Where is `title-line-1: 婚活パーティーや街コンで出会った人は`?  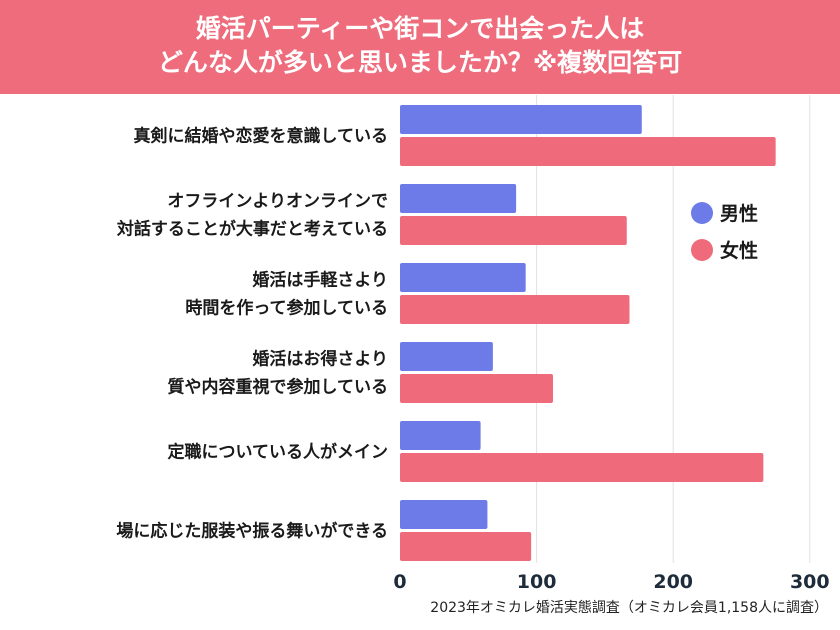
title-line-1: 婚活パーティーや街コンで出会った人は is located at coordinates (420, 28).